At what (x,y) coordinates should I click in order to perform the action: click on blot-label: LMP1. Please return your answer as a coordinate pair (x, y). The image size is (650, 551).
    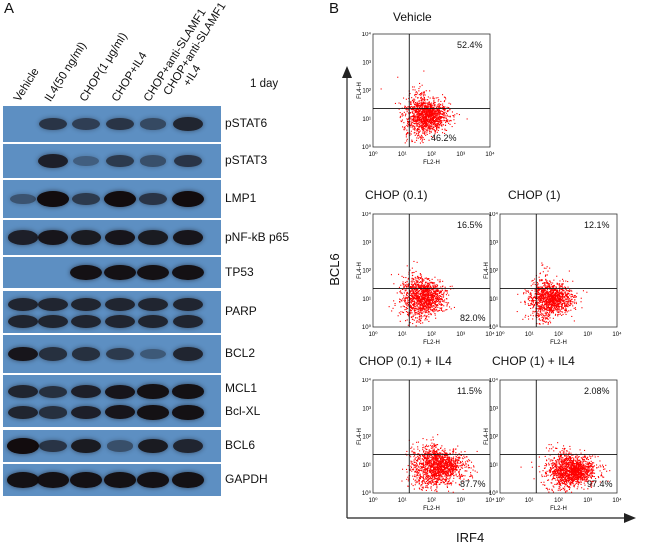
    Looking at the image, I should click on (241, 198).